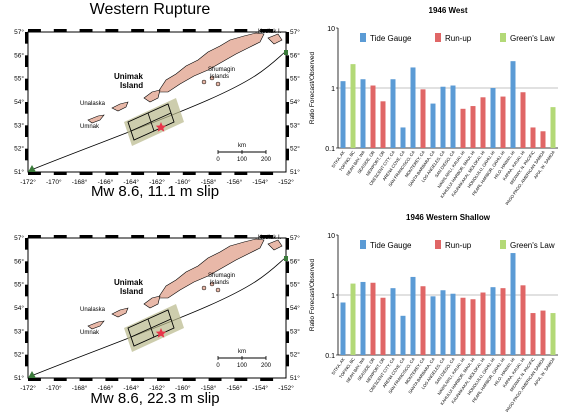 The height and width of the screenshot is (417, 566). What do you see at coordinates (106, 388) in the screenshot?
I see `lon-tick-label: -166°` at bounding box center [106, 388].